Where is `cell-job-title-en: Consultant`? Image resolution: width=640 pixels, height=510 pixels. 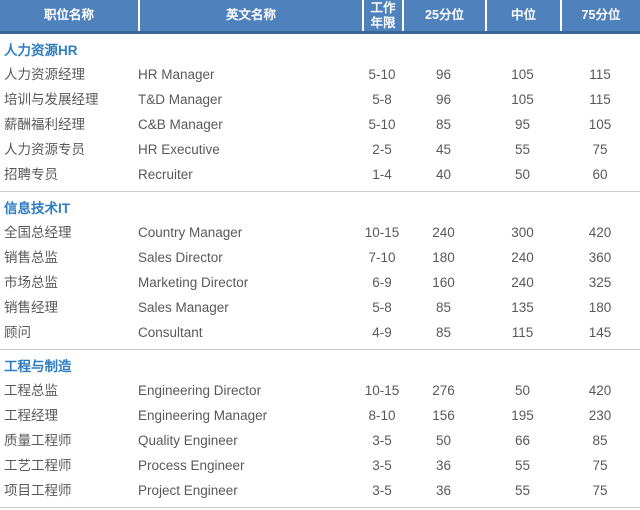 cell-job-title-en: Consultant is located at coordinates (170, 332).